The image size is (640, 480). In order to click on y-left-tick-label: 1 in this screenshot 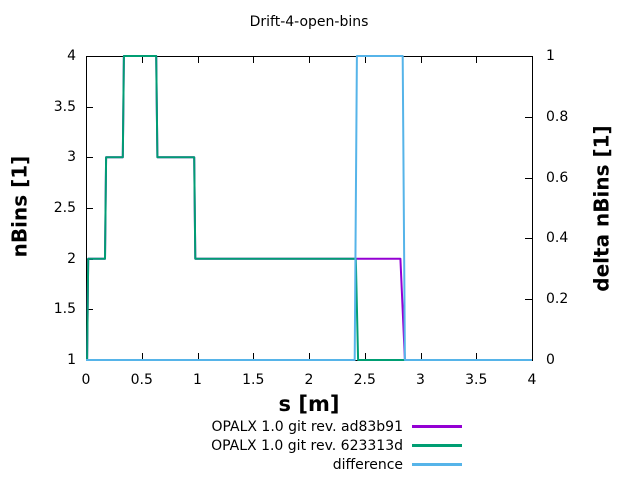, I will do `click(71, 360)`.